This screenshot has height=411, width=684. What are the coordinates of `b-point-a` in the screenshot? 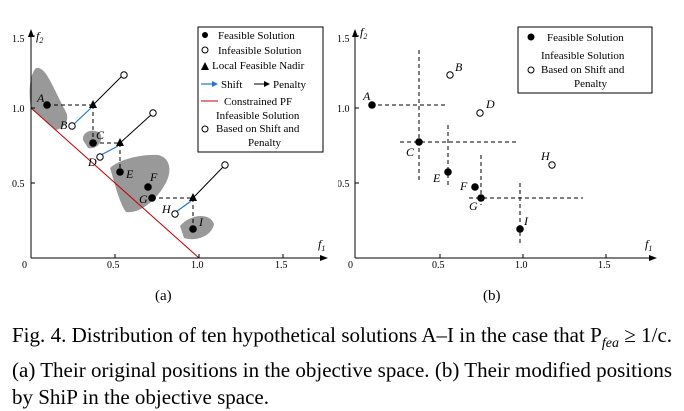 It's located at (372, 105).